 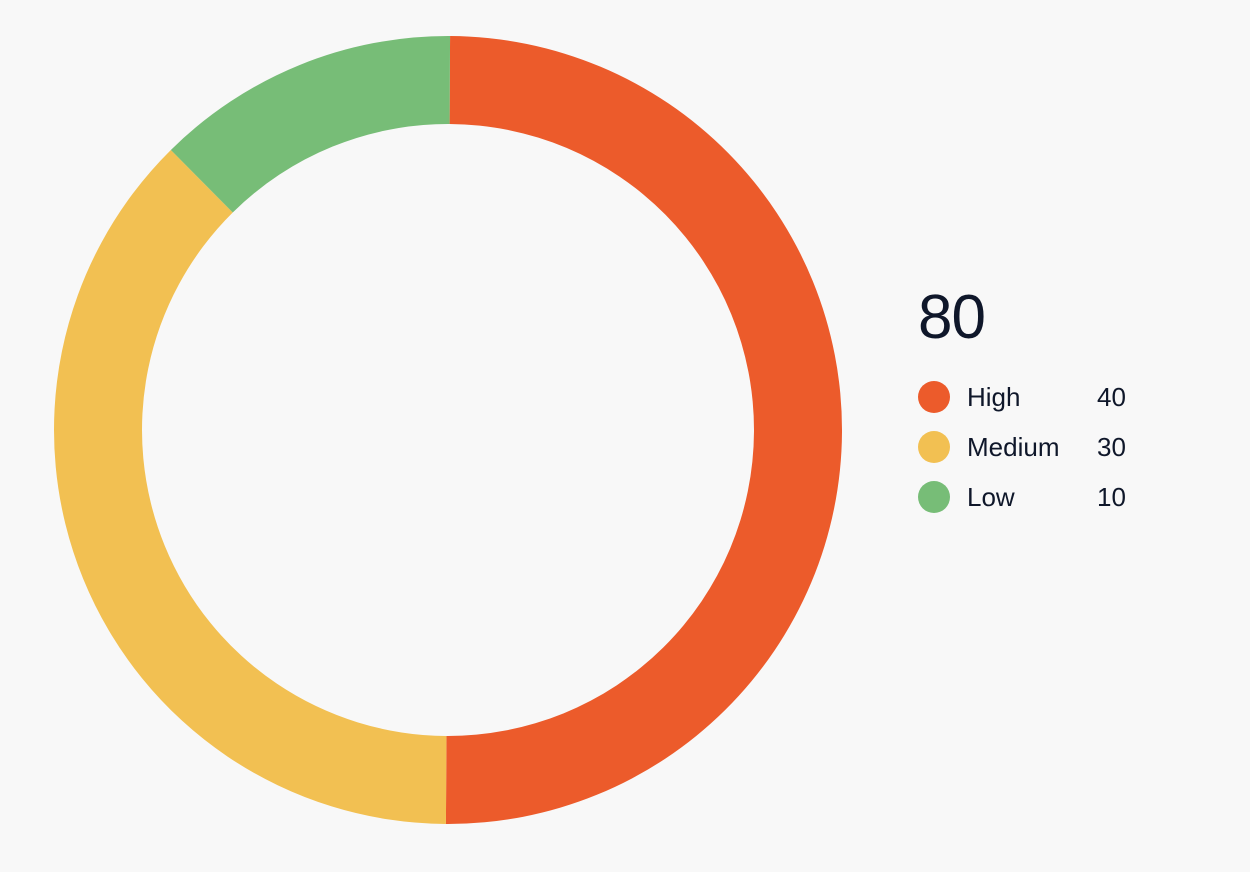 What do you see at coordinates (1111, 396) in the screenshot?
I see `legend-value-high: 40` at bounding box center [1111, 396].